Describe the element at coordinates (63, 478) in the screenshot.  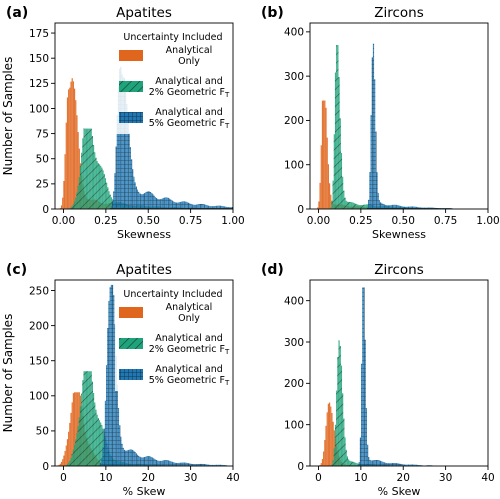
I see `x-tick-label: 0` at that location.